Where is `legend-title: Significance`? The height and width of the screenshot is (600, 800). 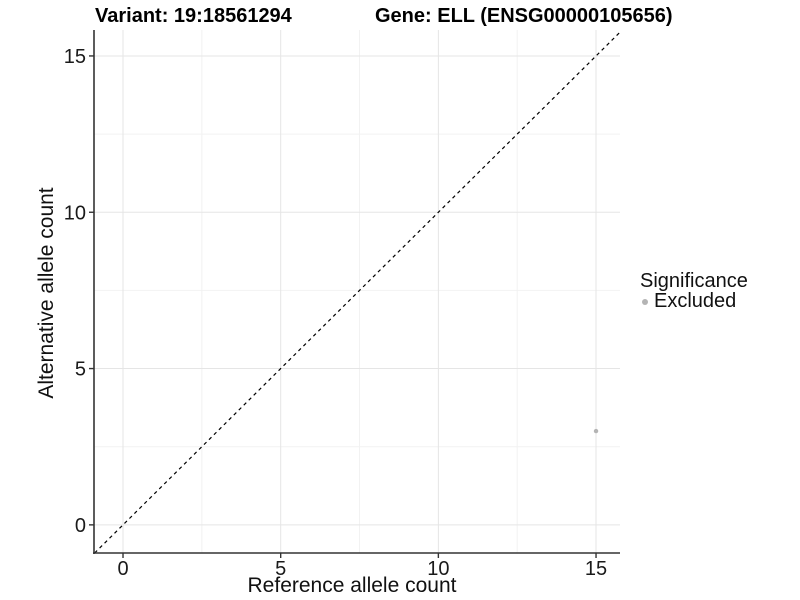
legend-title: Significance is located at coordinates (694, 281).